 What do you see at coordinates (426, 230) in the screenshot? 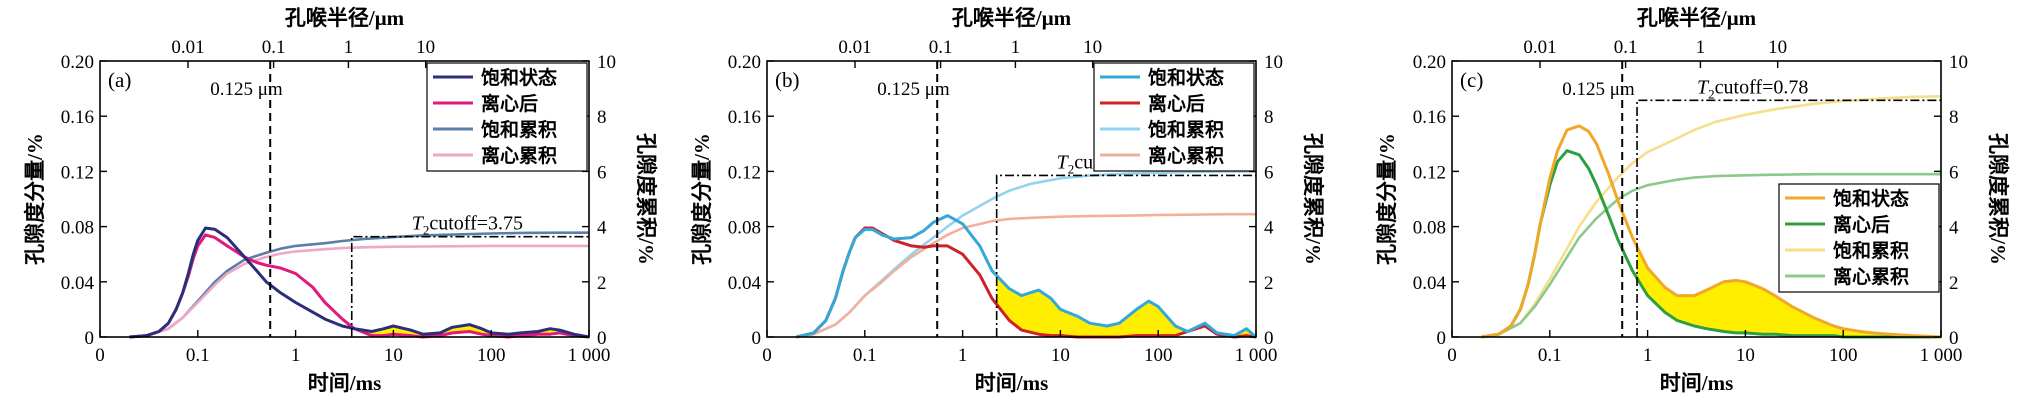
I see `cutoff-t2-subscript: 2` at bounding box center [426, 230].